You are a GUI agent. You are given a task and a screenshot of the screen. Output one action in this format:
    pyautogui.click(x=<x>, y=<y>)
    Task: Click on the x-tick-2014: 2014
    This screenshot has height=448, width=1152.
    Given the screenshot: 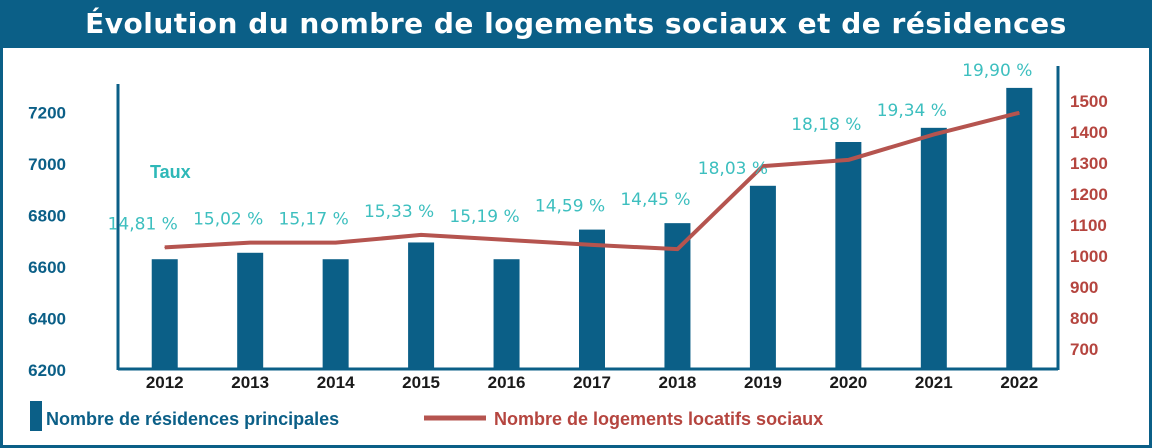 What is the action you would take?
    pyautogui.click(x=336, y=382)
    